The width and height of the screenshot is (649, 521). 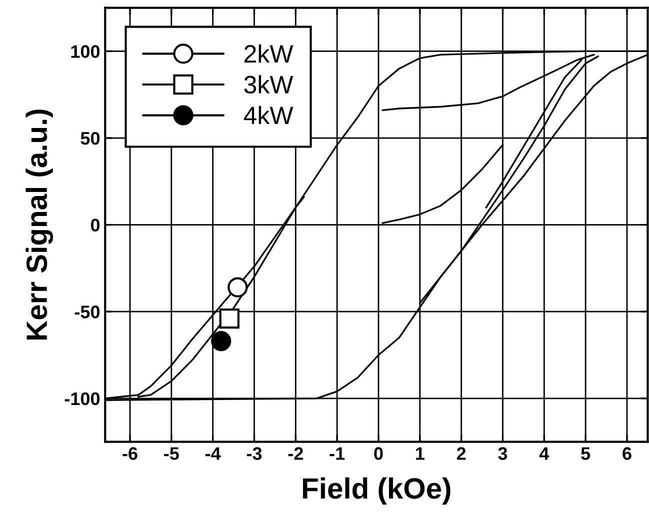 What do you see at coordinates (95, 225) in the screenshot?
I see `y-tick-label: 0` at bounding box center [95, 225].